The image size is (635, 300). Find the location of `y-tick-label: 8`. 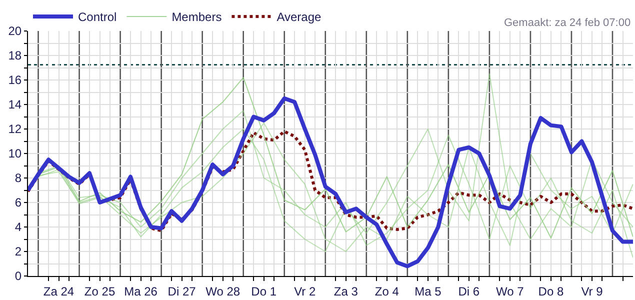

y-tick-label: 8 is located at coordinates (18, 178).